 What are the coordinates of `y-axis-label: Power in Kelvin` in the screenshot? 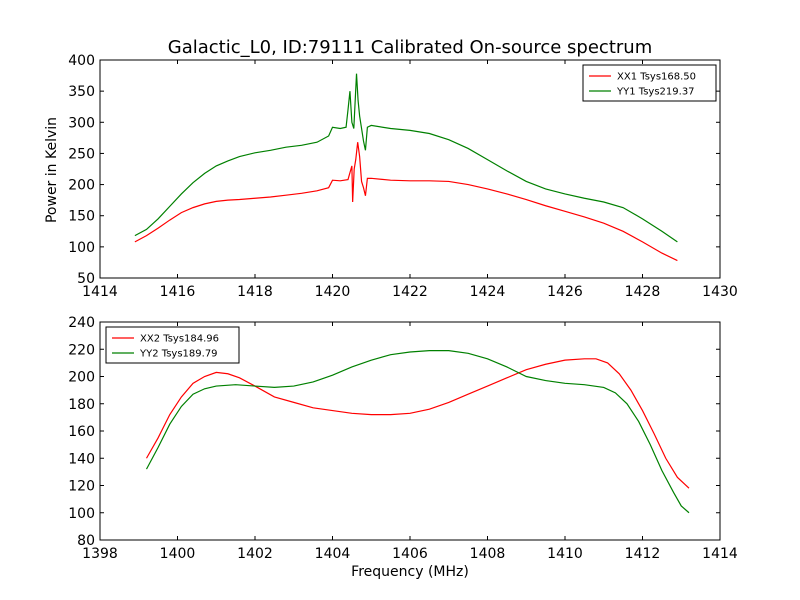 It's located at (52, 170).